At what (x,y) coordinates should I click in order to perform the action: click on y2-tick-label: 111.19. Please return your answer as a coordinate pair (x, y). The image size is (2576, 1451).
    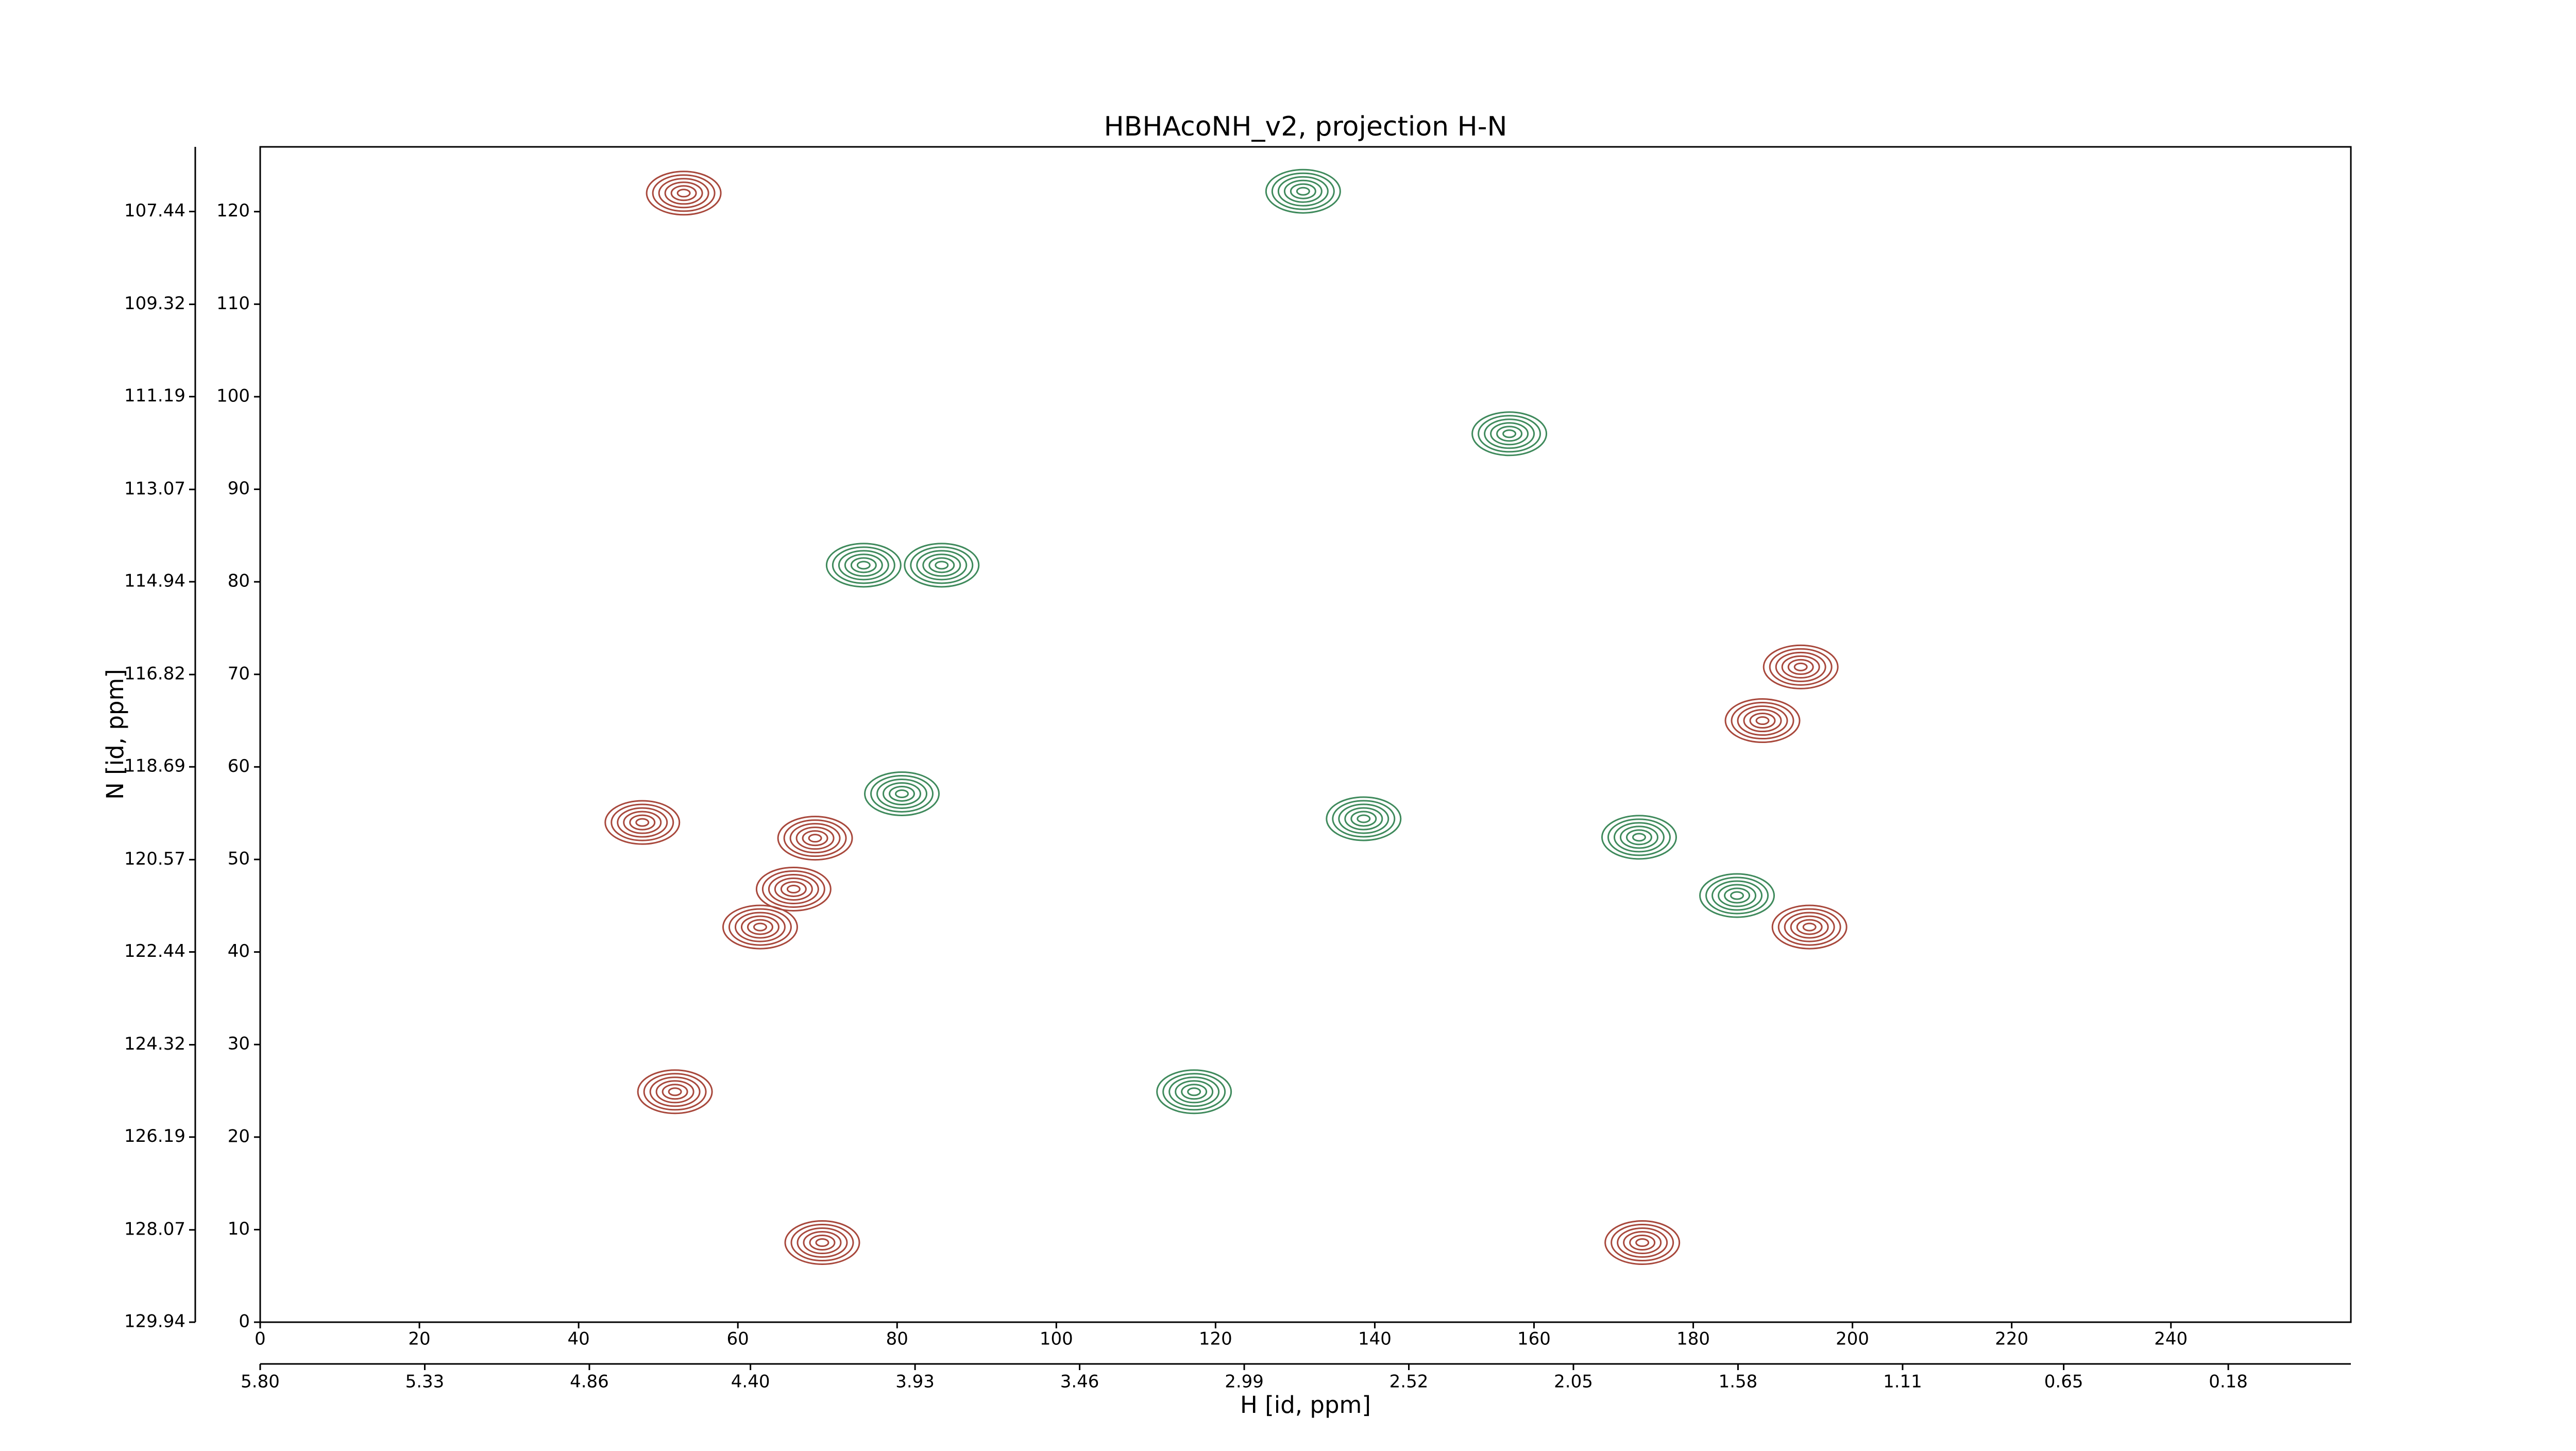
    Looking at the image, I should click on (154, 395).